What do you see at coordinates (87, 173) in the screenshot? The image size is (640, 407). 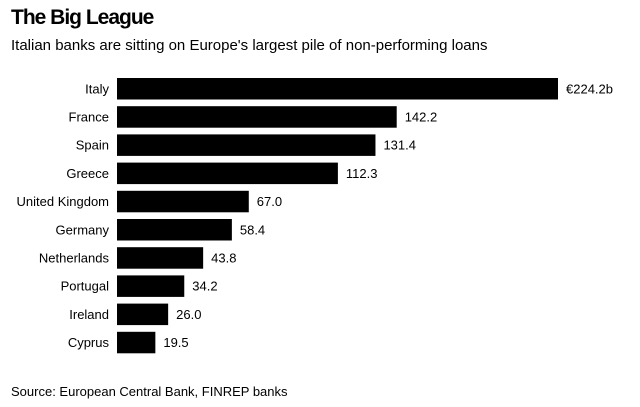 I see `category-label: Greece` at bounding box center [87, 173].